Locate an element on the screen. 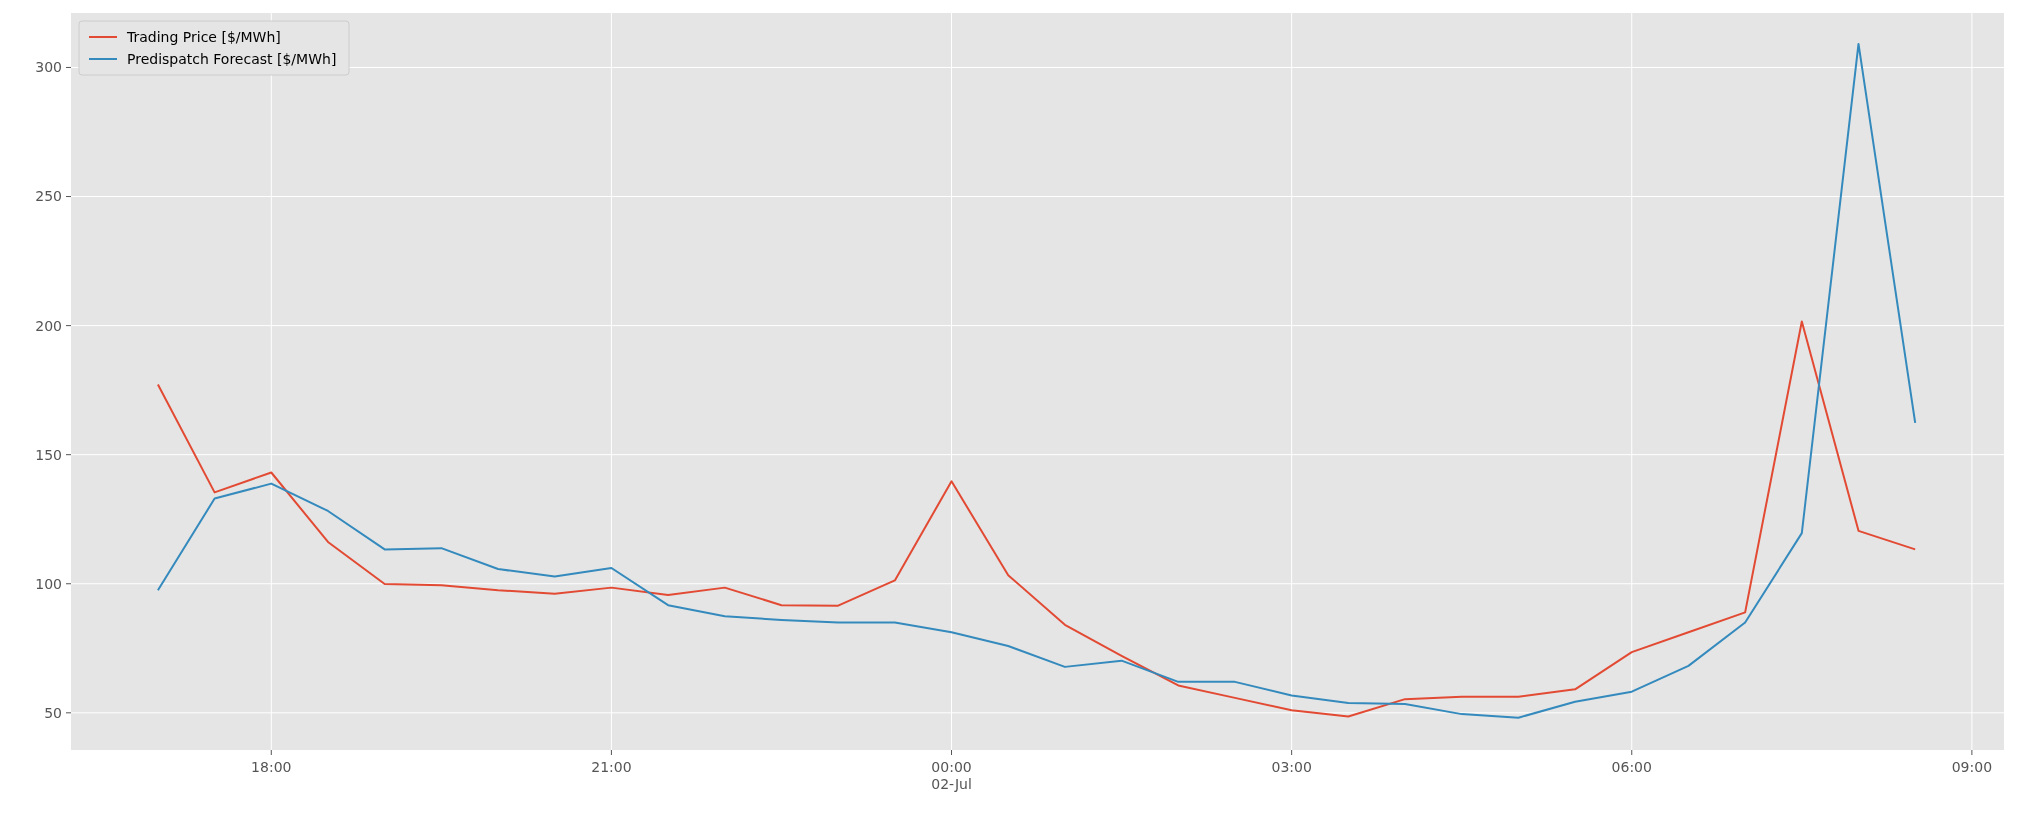  x-tick-label: 00:00 02-Jul is located at coordinates (951, 775).